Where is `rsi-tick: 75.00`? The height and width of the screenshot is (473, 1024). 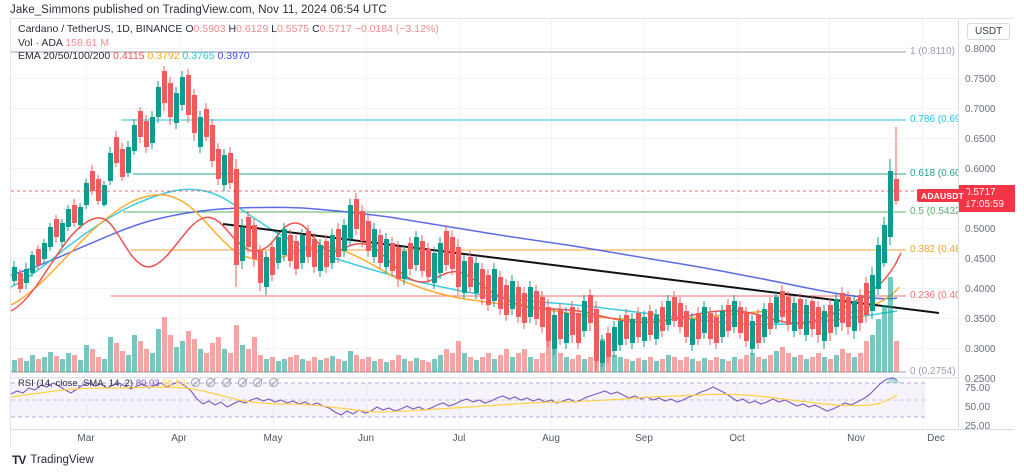
rsi-tick: 75.00 is located at coordinates (978, 388).